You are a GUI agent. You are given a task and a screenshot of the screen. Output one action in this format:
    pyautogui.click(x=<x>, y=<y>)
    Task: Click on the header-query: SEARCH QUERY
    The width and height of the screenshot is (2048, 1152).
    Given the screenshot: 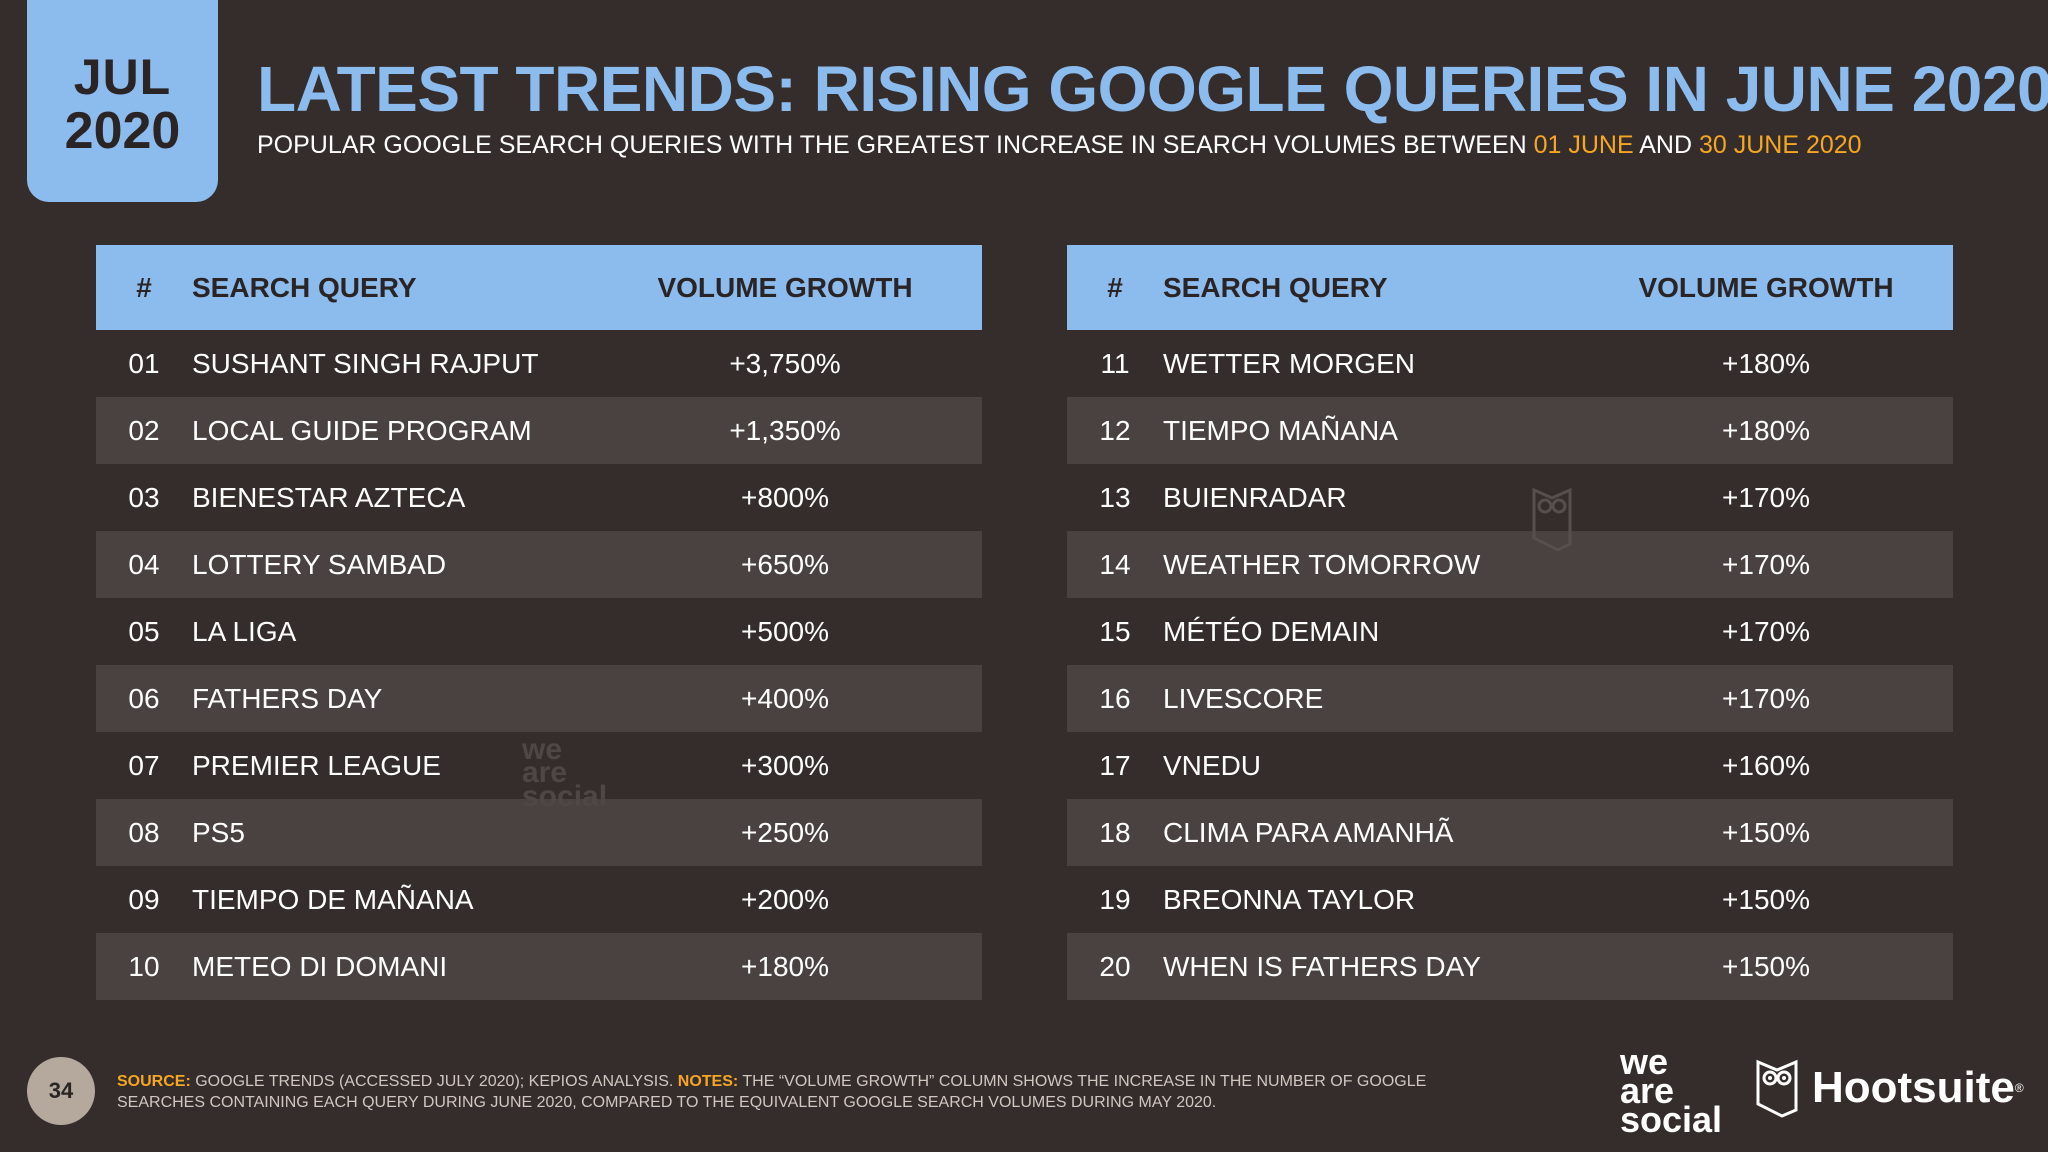 What is the action you would take?
    pyautogui.click(x=1275, y=287)
    